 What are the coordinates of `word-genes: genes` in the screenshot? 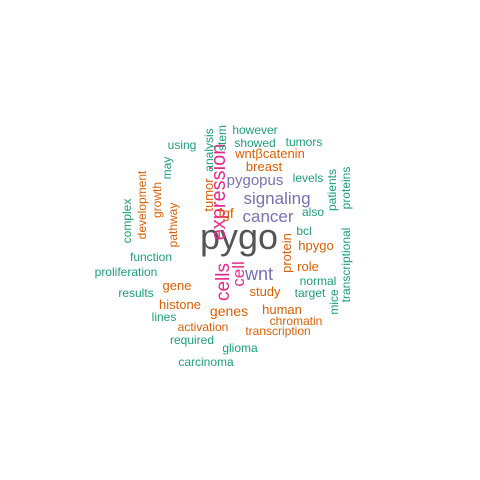 It's located at (229, 311).